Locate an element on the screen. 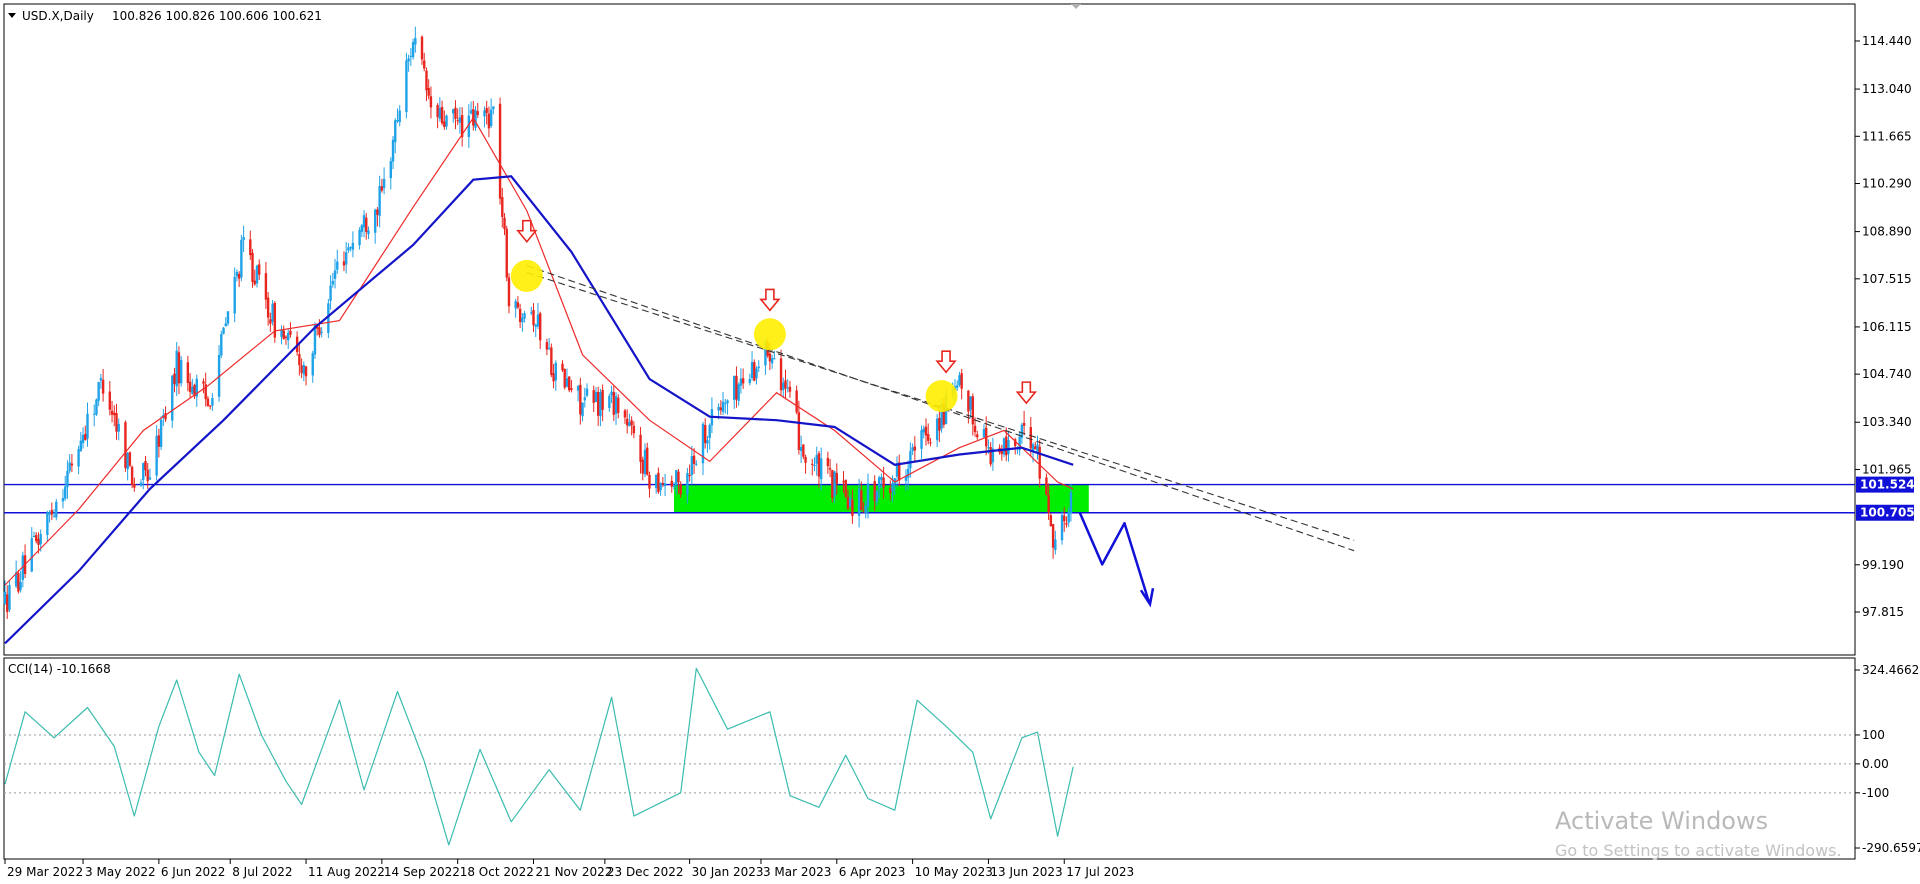  cci-tick-label: -290.6597 is located at coordinates (1891, 848).